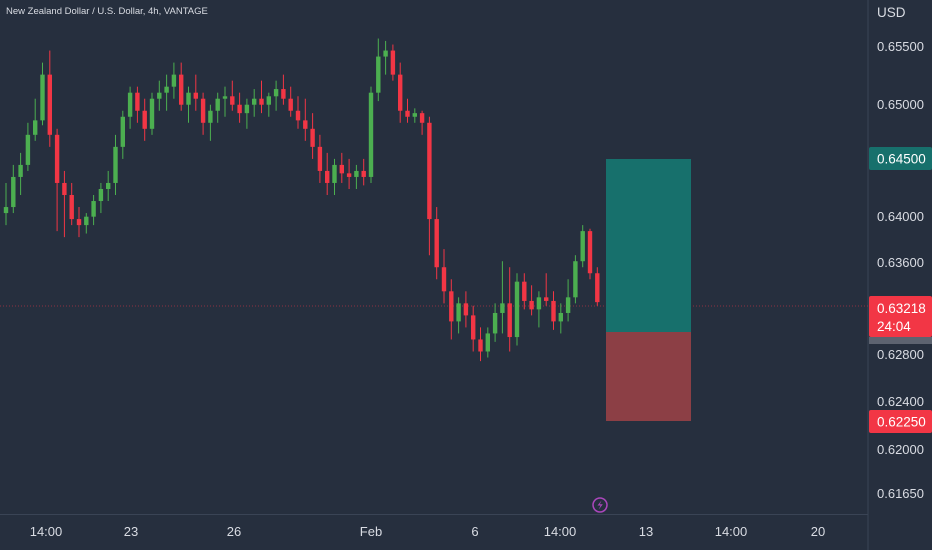 The image size is (932, 550). What do you see at coordinates (428, 531) in the screenshot?
I see `time-axis-labels: 14:00 23 26 Feb 6 14:00 13 14:00 20` at bounding box center [428, 531].